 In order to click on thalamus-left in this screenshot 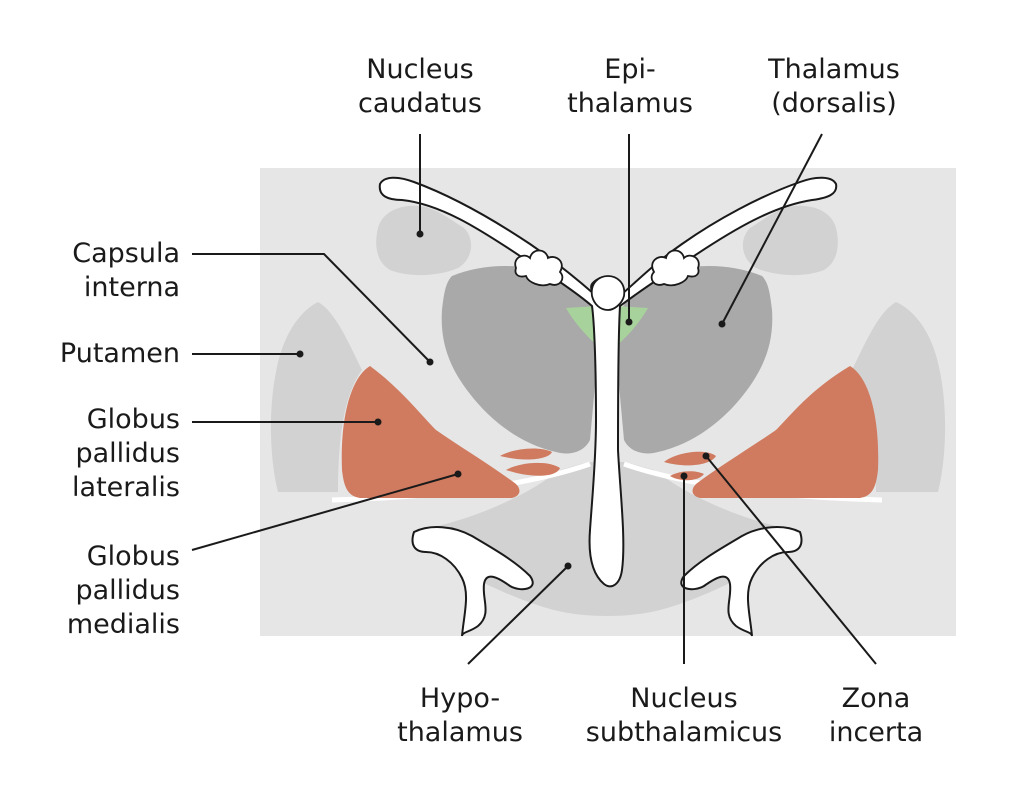, I will do `click(520, 359)`.